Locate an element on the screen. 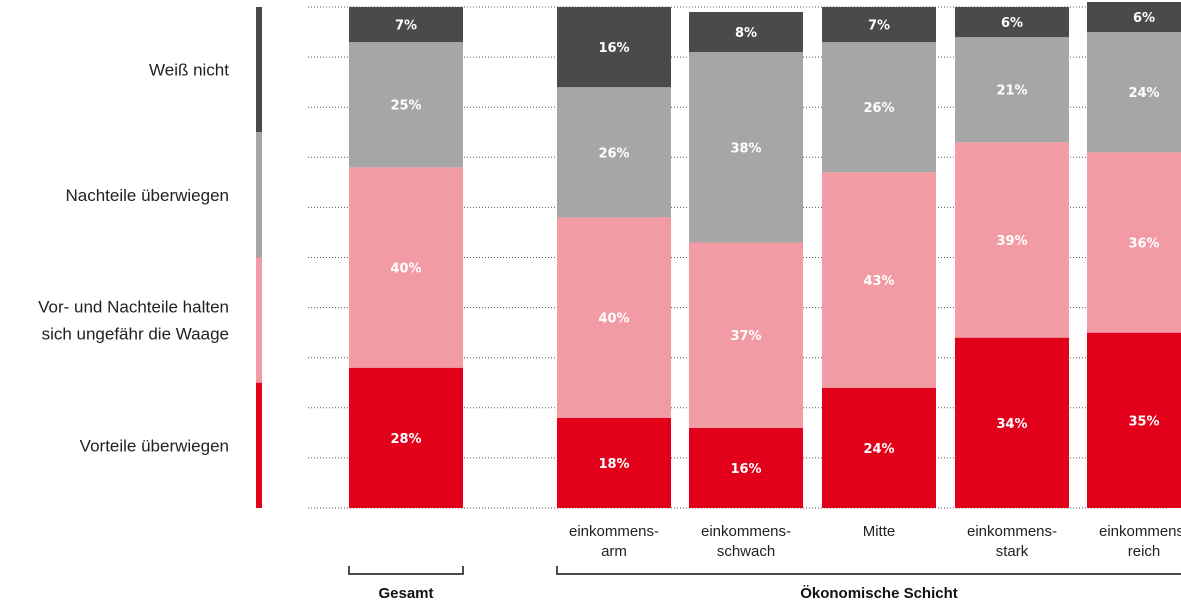  legend-label: Vorteile überwiegen is located at coordinates (154, 445).